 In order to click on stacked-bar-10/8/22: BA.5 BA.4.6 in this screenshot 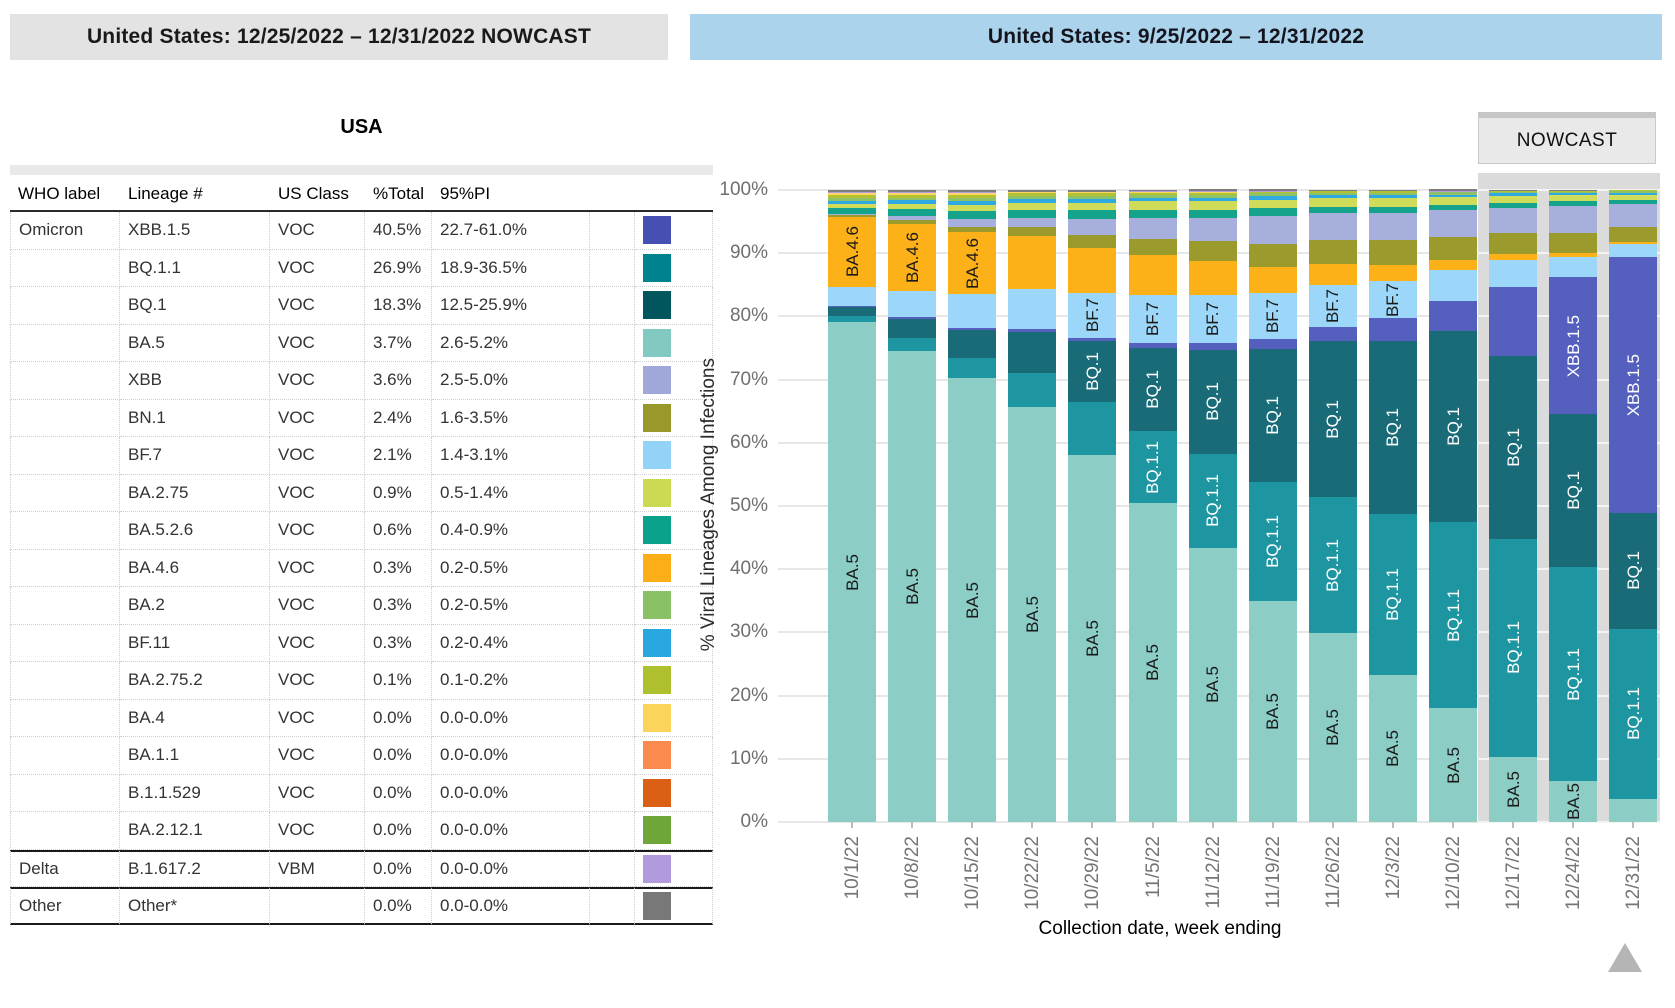, I will do `click(912, 506)`.